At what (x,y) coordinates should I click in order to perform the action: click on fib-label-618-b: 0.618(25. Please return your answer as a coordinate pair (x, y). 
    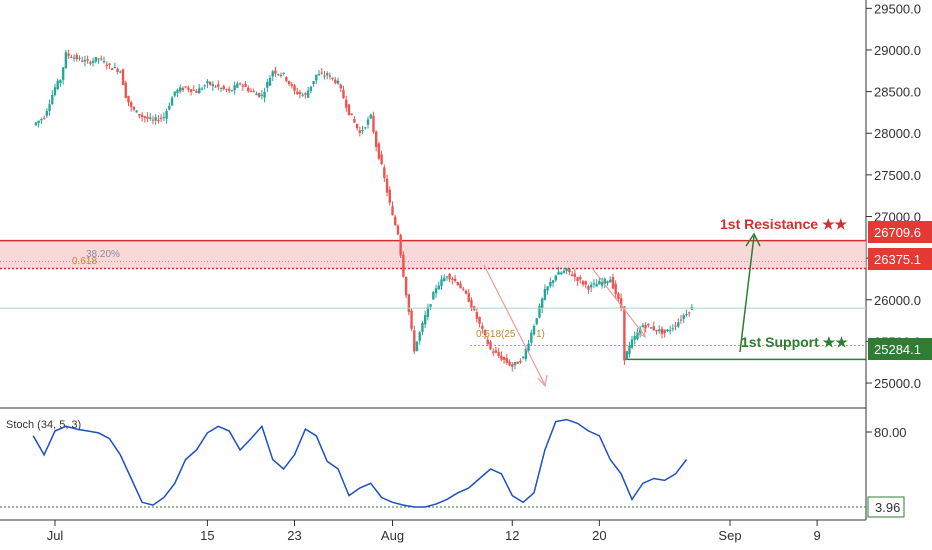
    Looking at the image, I should click on (496, 334).